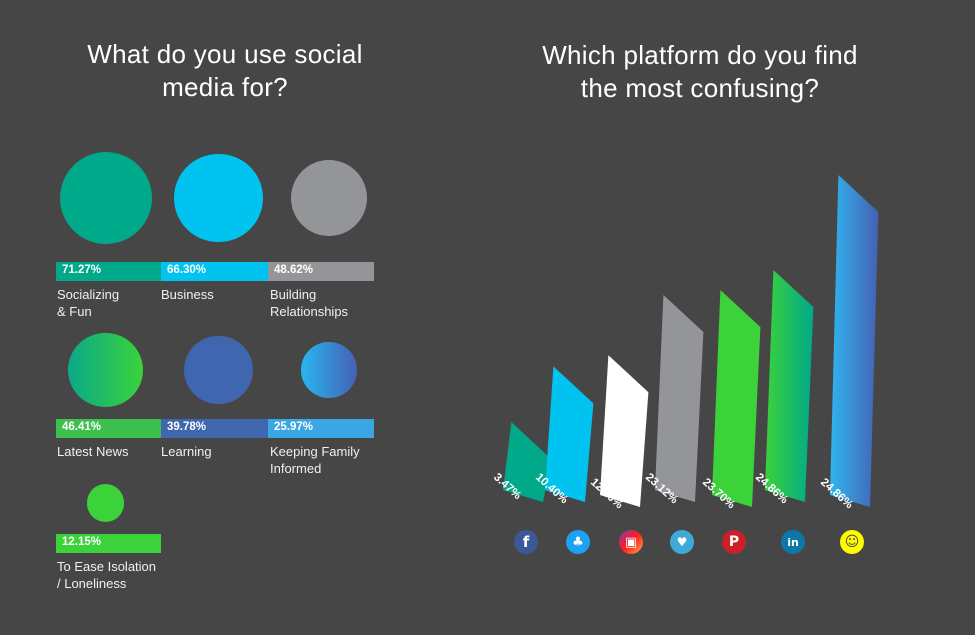  Describe the element at coordinates (107, 575) in the screenshot. I see `category-label: To Ease Isolation / Loneliness` at that location.